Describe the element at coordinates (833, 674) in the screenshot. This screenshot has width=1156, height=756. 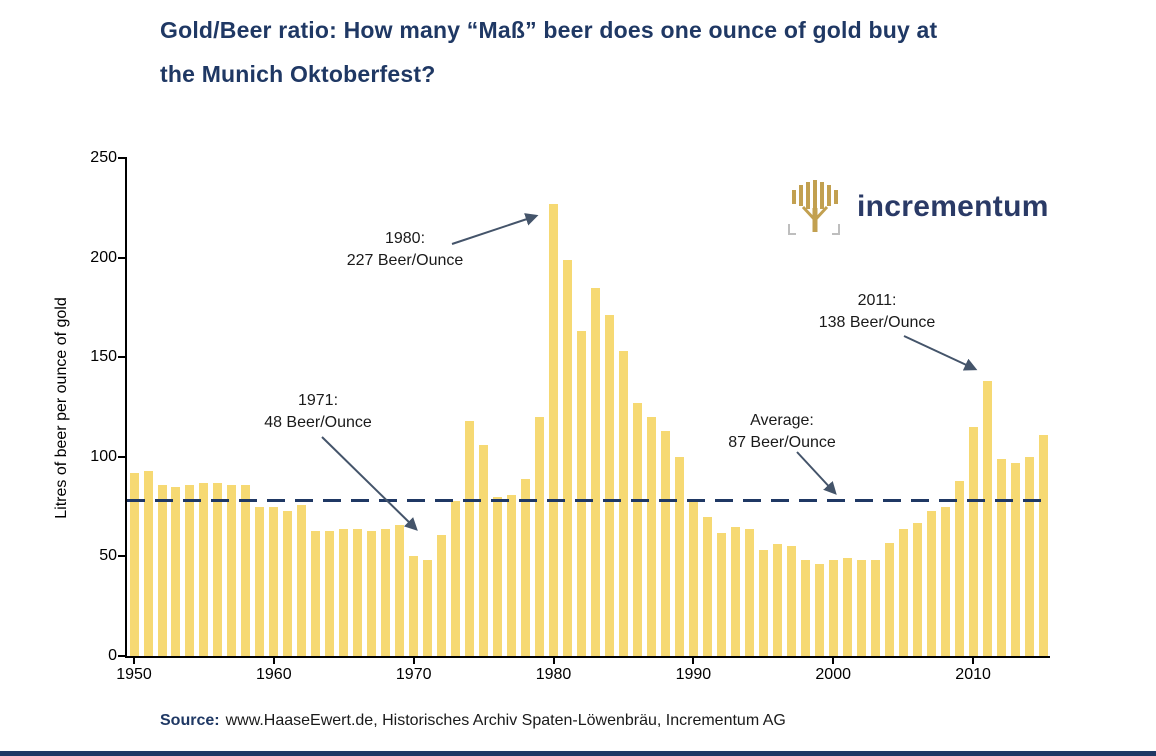
I see `x-tick-label: 2000` at that location.